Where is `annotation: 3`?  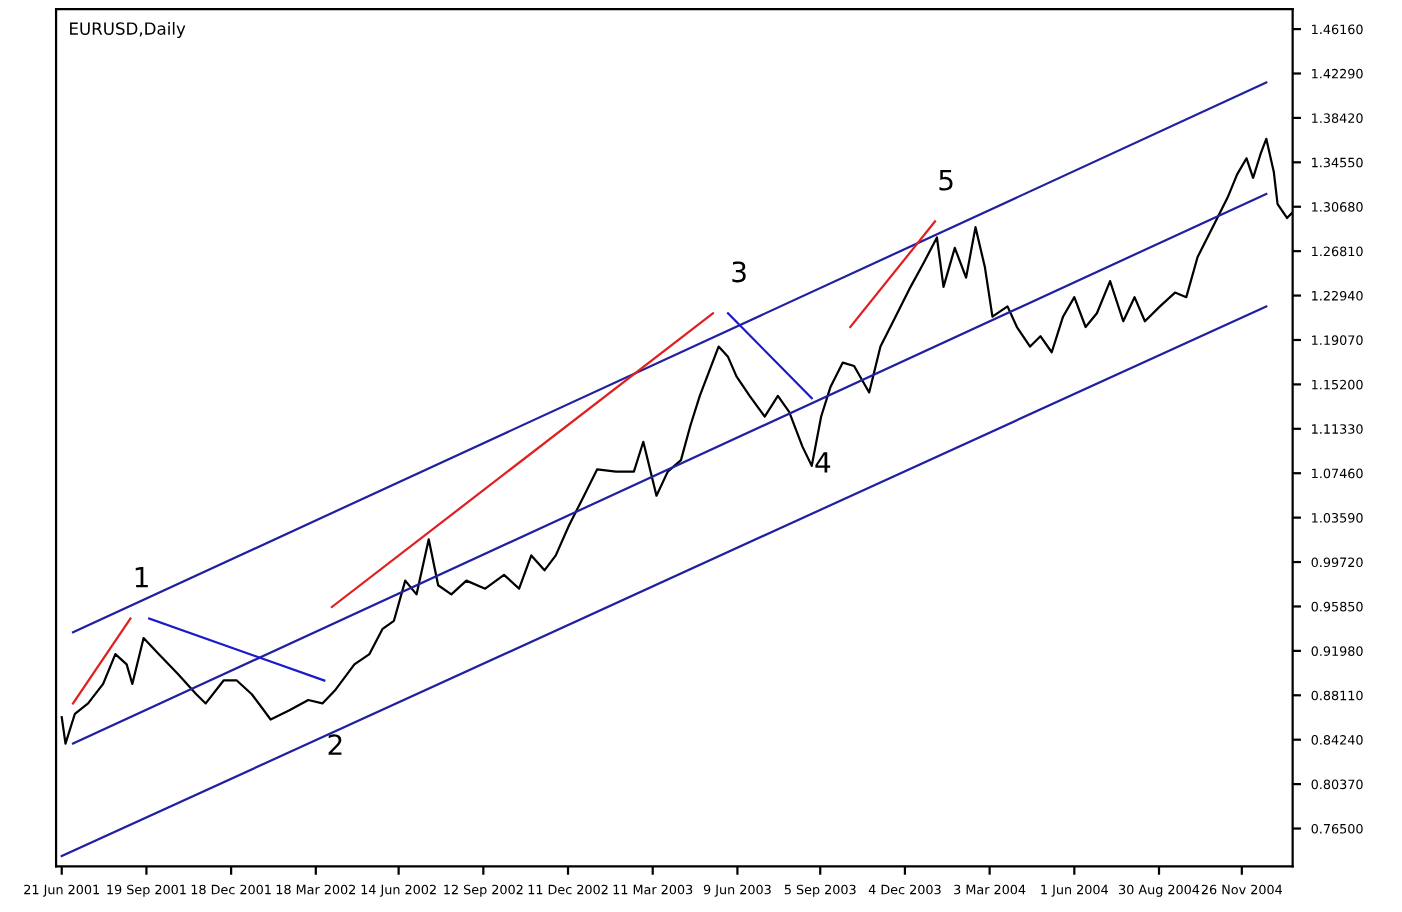 annotation: 3 is located at coordinates (739, 272).